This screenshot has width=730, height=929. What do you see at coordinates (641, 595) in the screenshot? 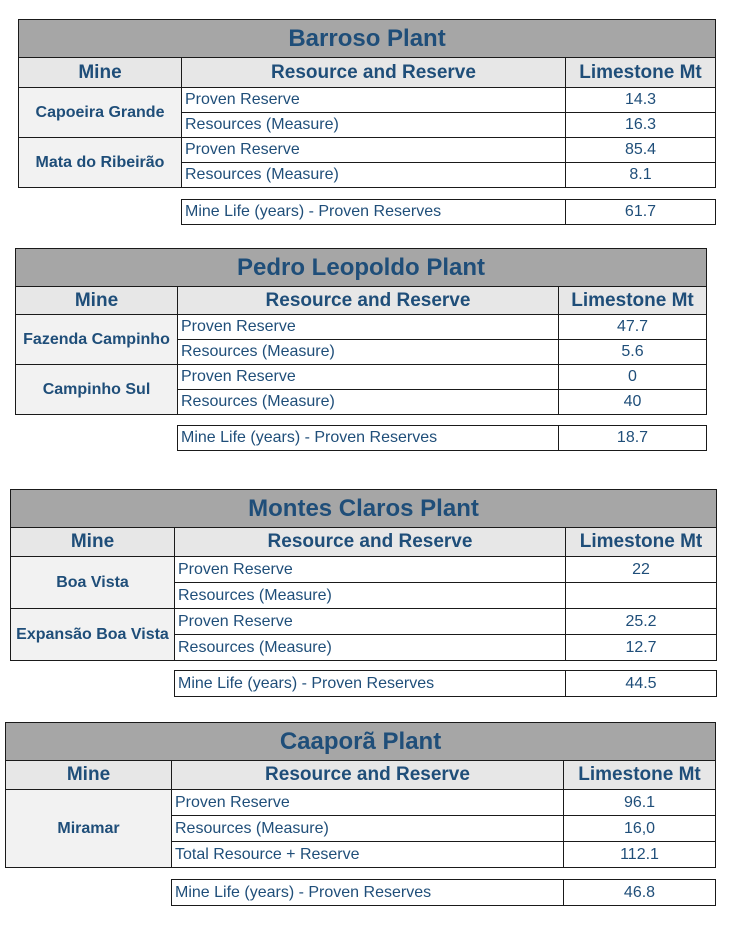
I see `limestone-value` at bounding box center [641, 595].